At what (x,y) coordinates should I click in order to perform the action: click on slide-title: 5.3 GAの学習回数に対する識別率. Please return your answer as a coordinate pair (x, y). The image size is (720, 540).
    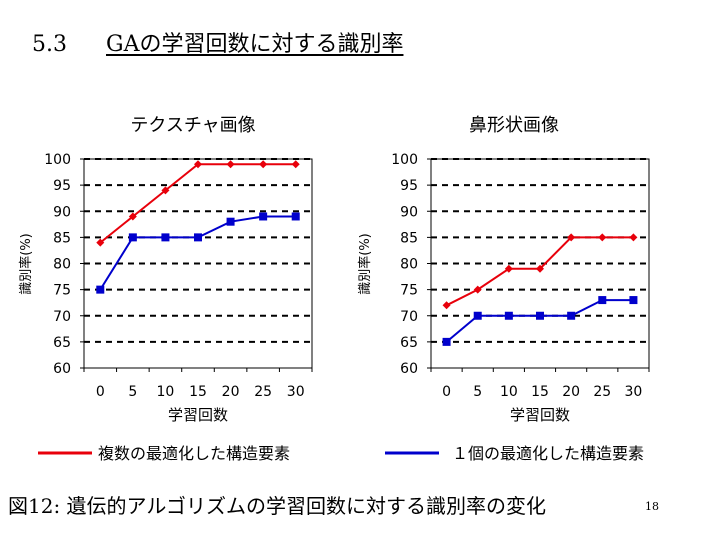
    Looking at the image, I should click on (217, 42).